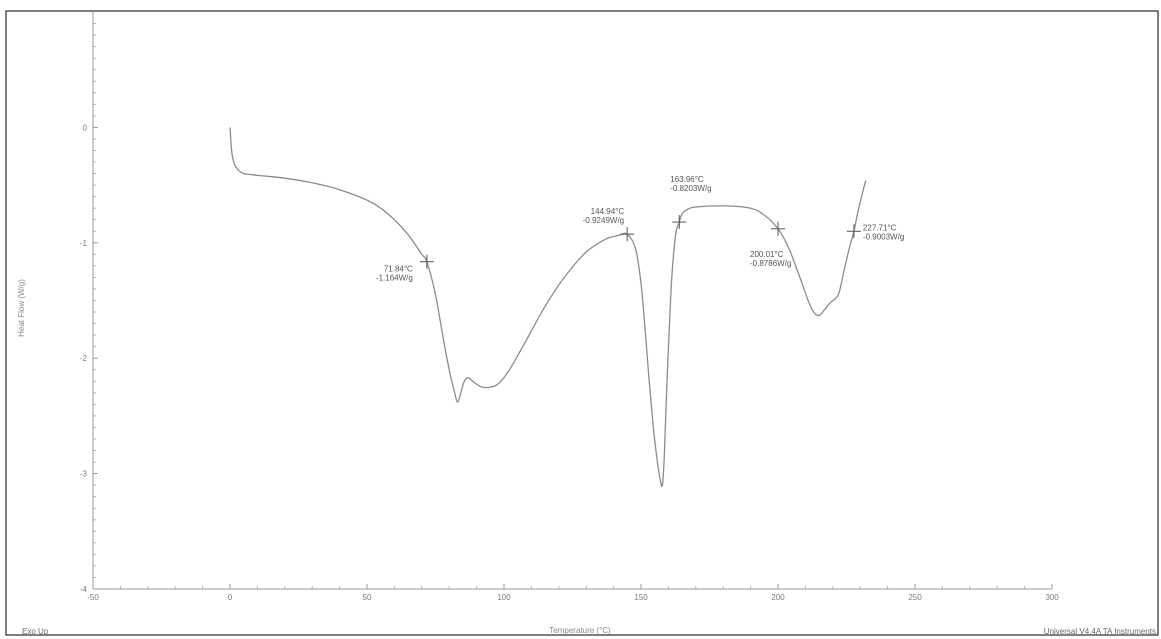 The height and width of the screenshot is (639, 1161). I want to click on annotation-flow-label: -0.8203W/g, so click(690, 188).